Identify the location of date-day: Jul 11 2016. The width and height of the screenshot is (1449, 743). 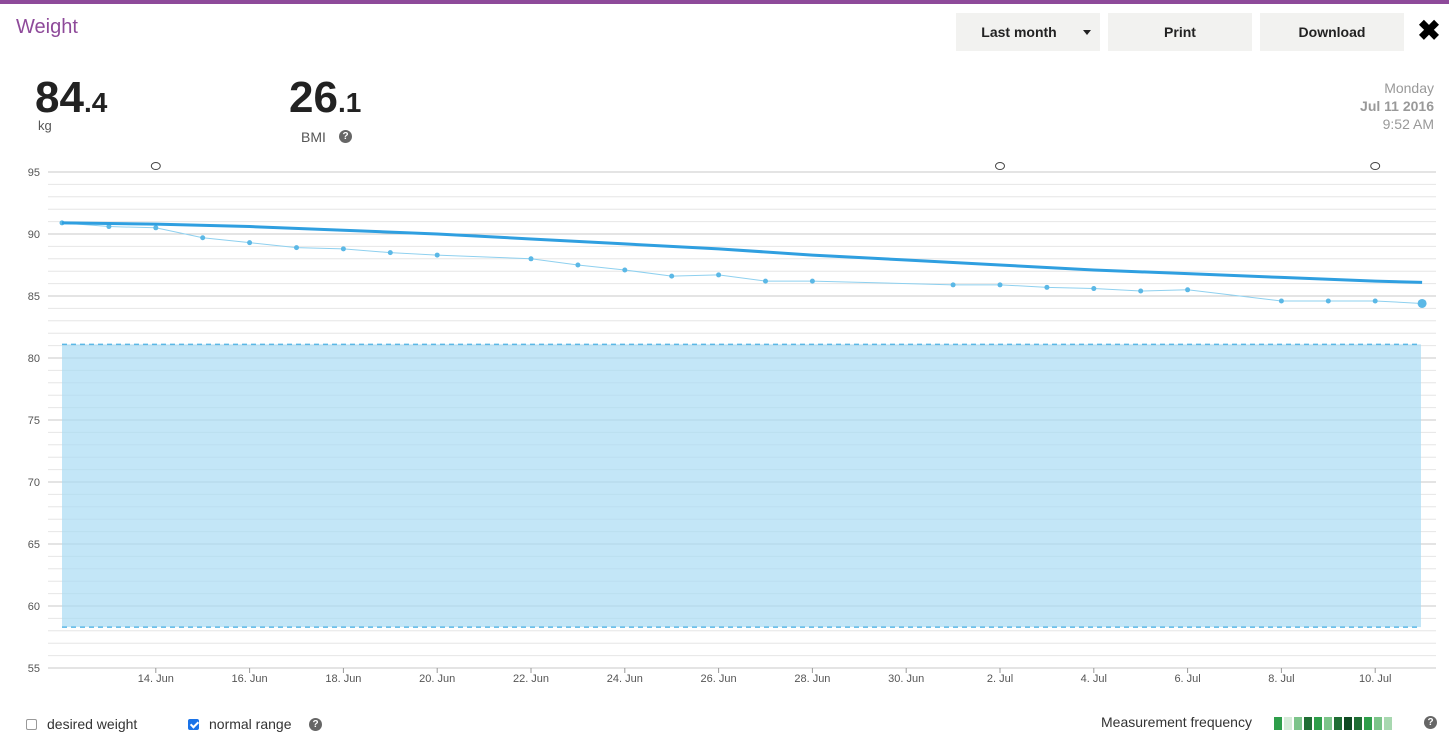
(1397, 106).